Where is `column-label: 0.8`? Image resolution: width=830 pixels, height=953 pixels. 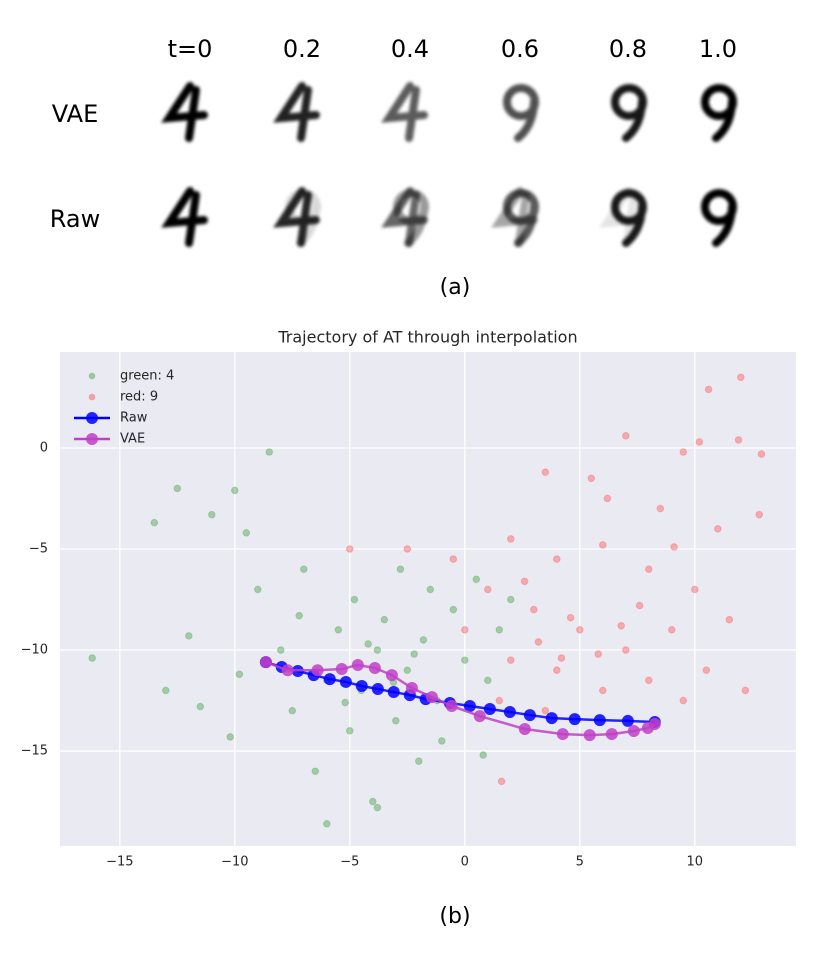 column-label: 0.8 is located at coordinates (628, 49).